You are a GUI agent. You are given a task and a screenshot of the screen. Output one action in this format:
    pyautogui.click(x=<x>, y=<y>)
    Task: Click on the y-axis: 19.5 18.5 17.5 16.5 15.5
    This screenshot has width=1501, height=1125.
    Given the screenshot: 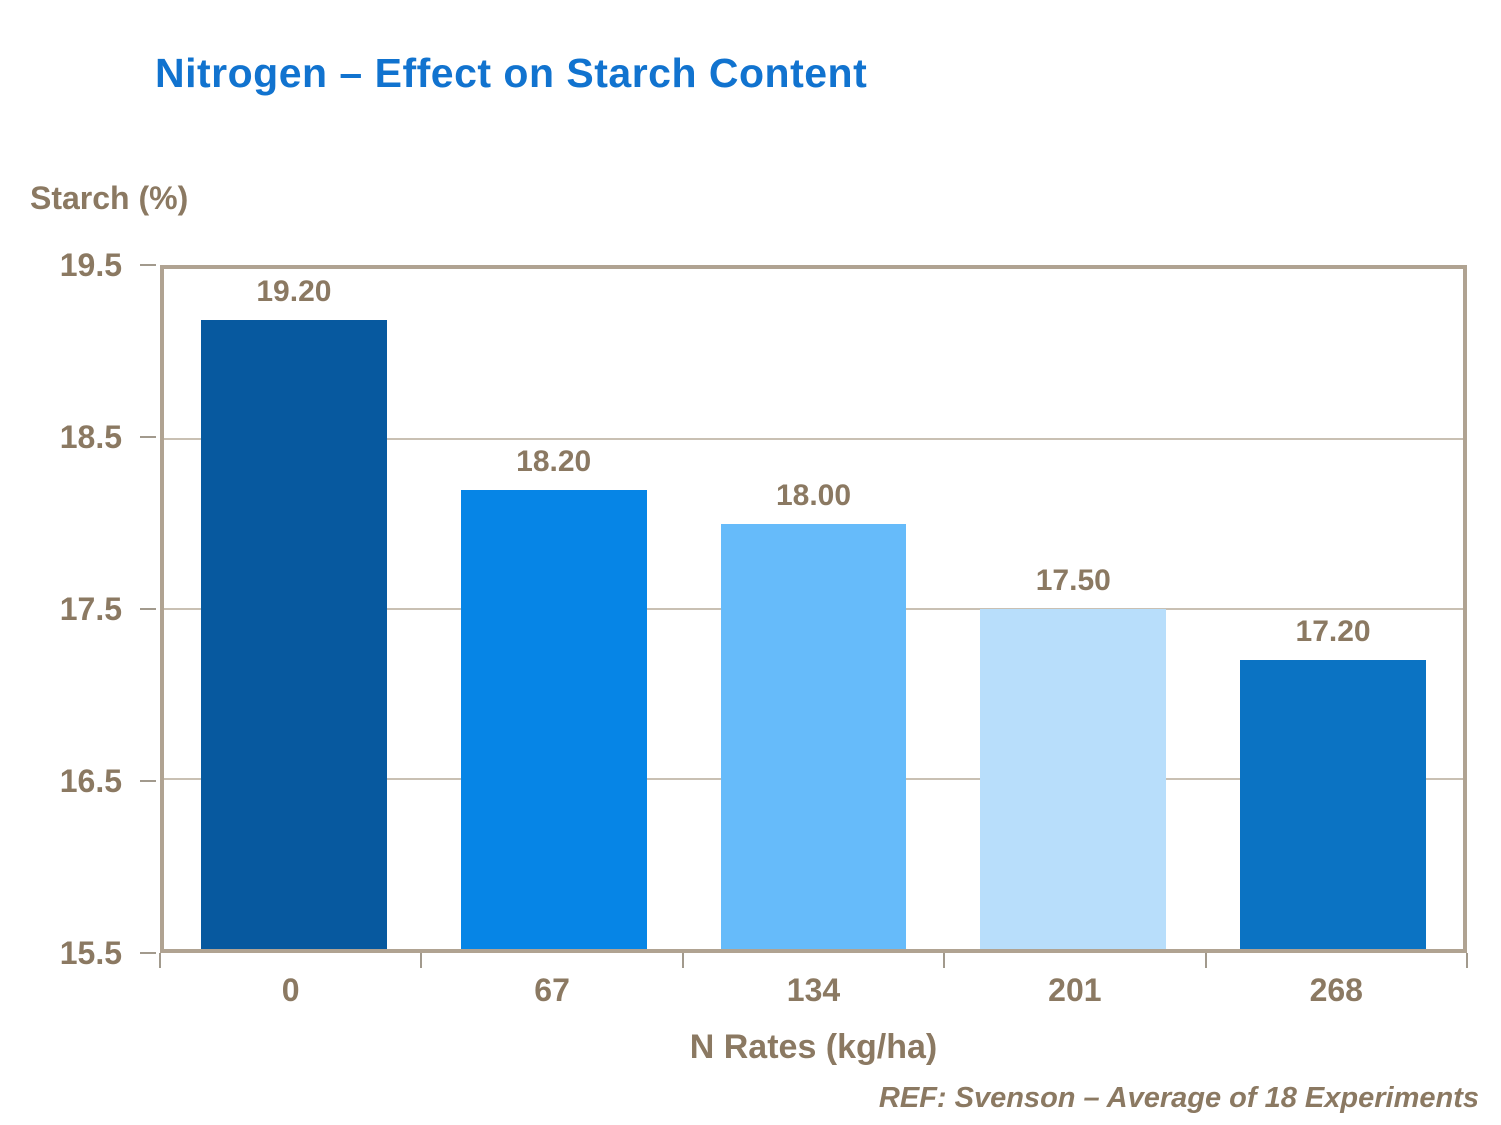 What is the action you would take?
    pyautogui.click(x=80, y=609)
    